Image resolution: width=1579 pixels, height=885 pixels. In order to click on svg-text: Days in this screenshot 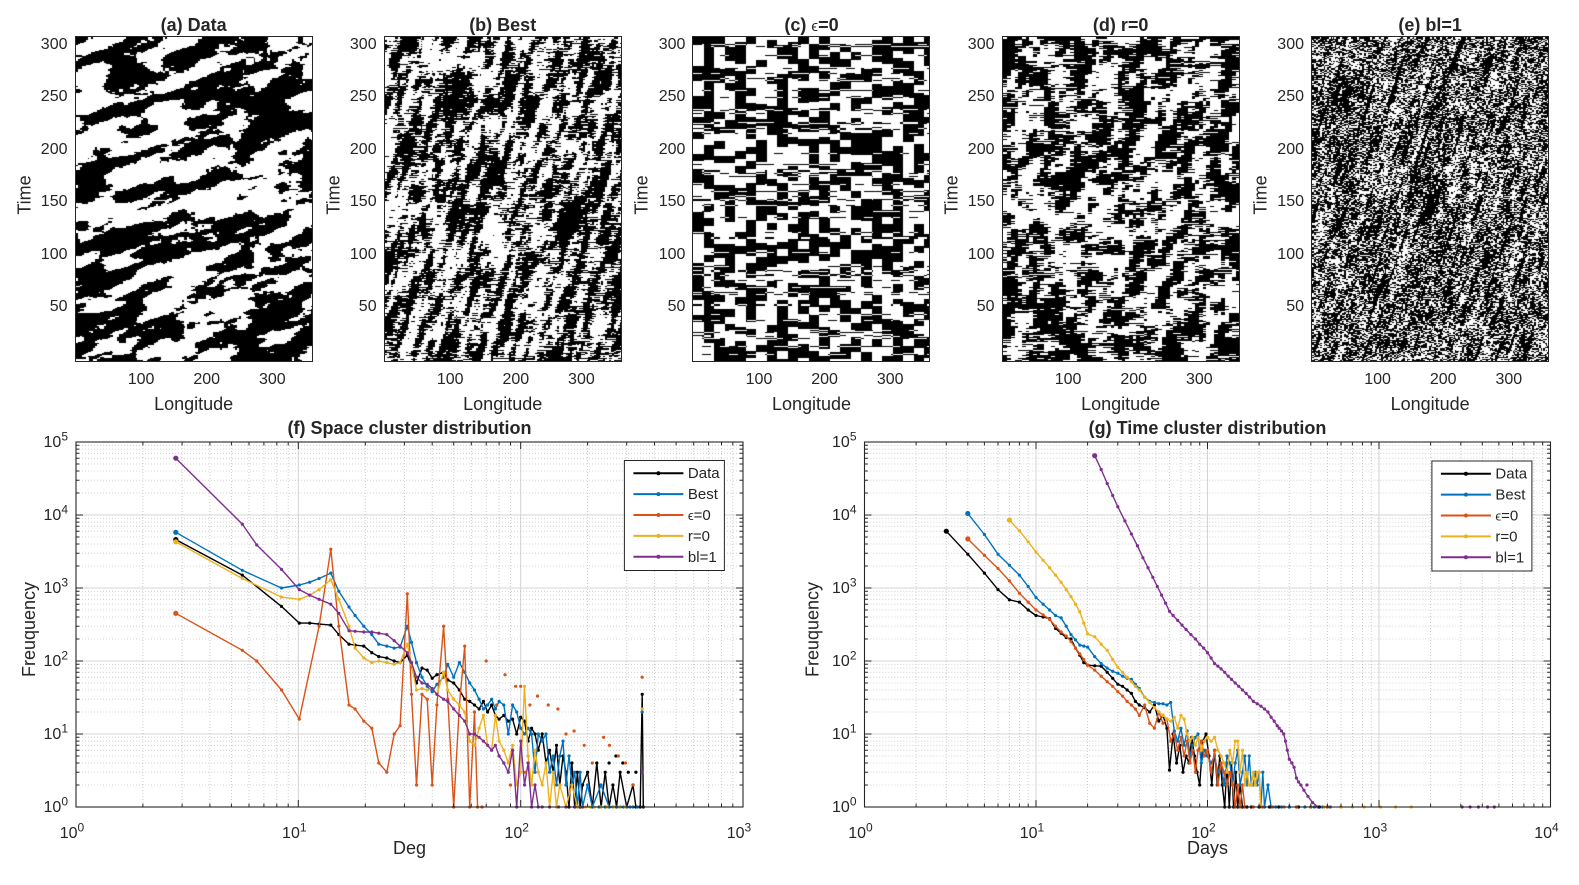, I will do `click(1207, 848)`.